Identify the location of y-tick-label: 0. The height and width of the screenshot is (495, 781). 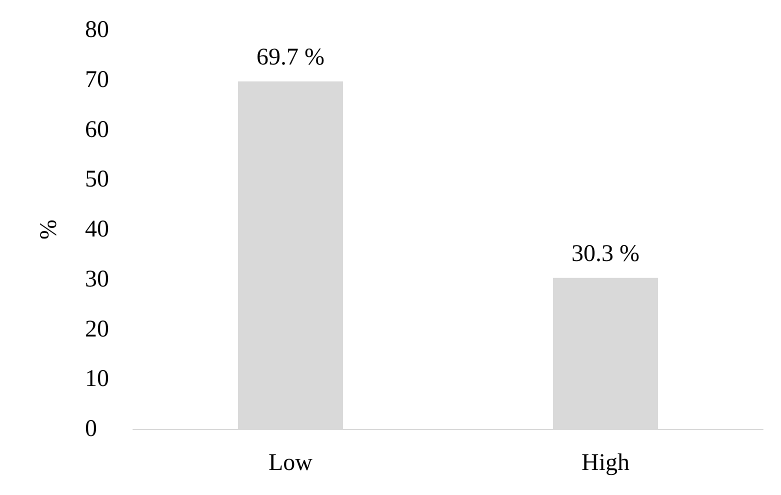
(91, 429).